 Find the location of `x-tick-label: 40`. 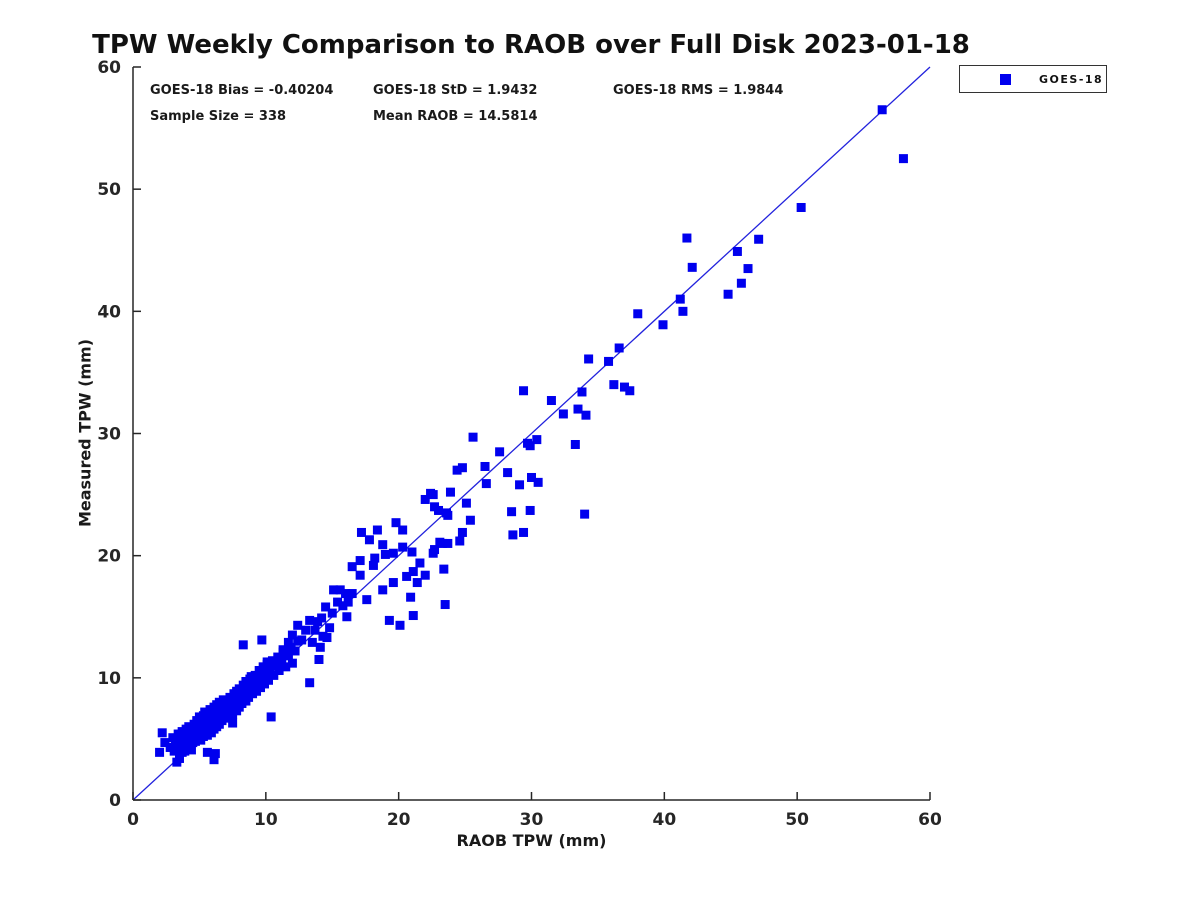

x-tick-label: 40 is located at coordinates (664, 820).